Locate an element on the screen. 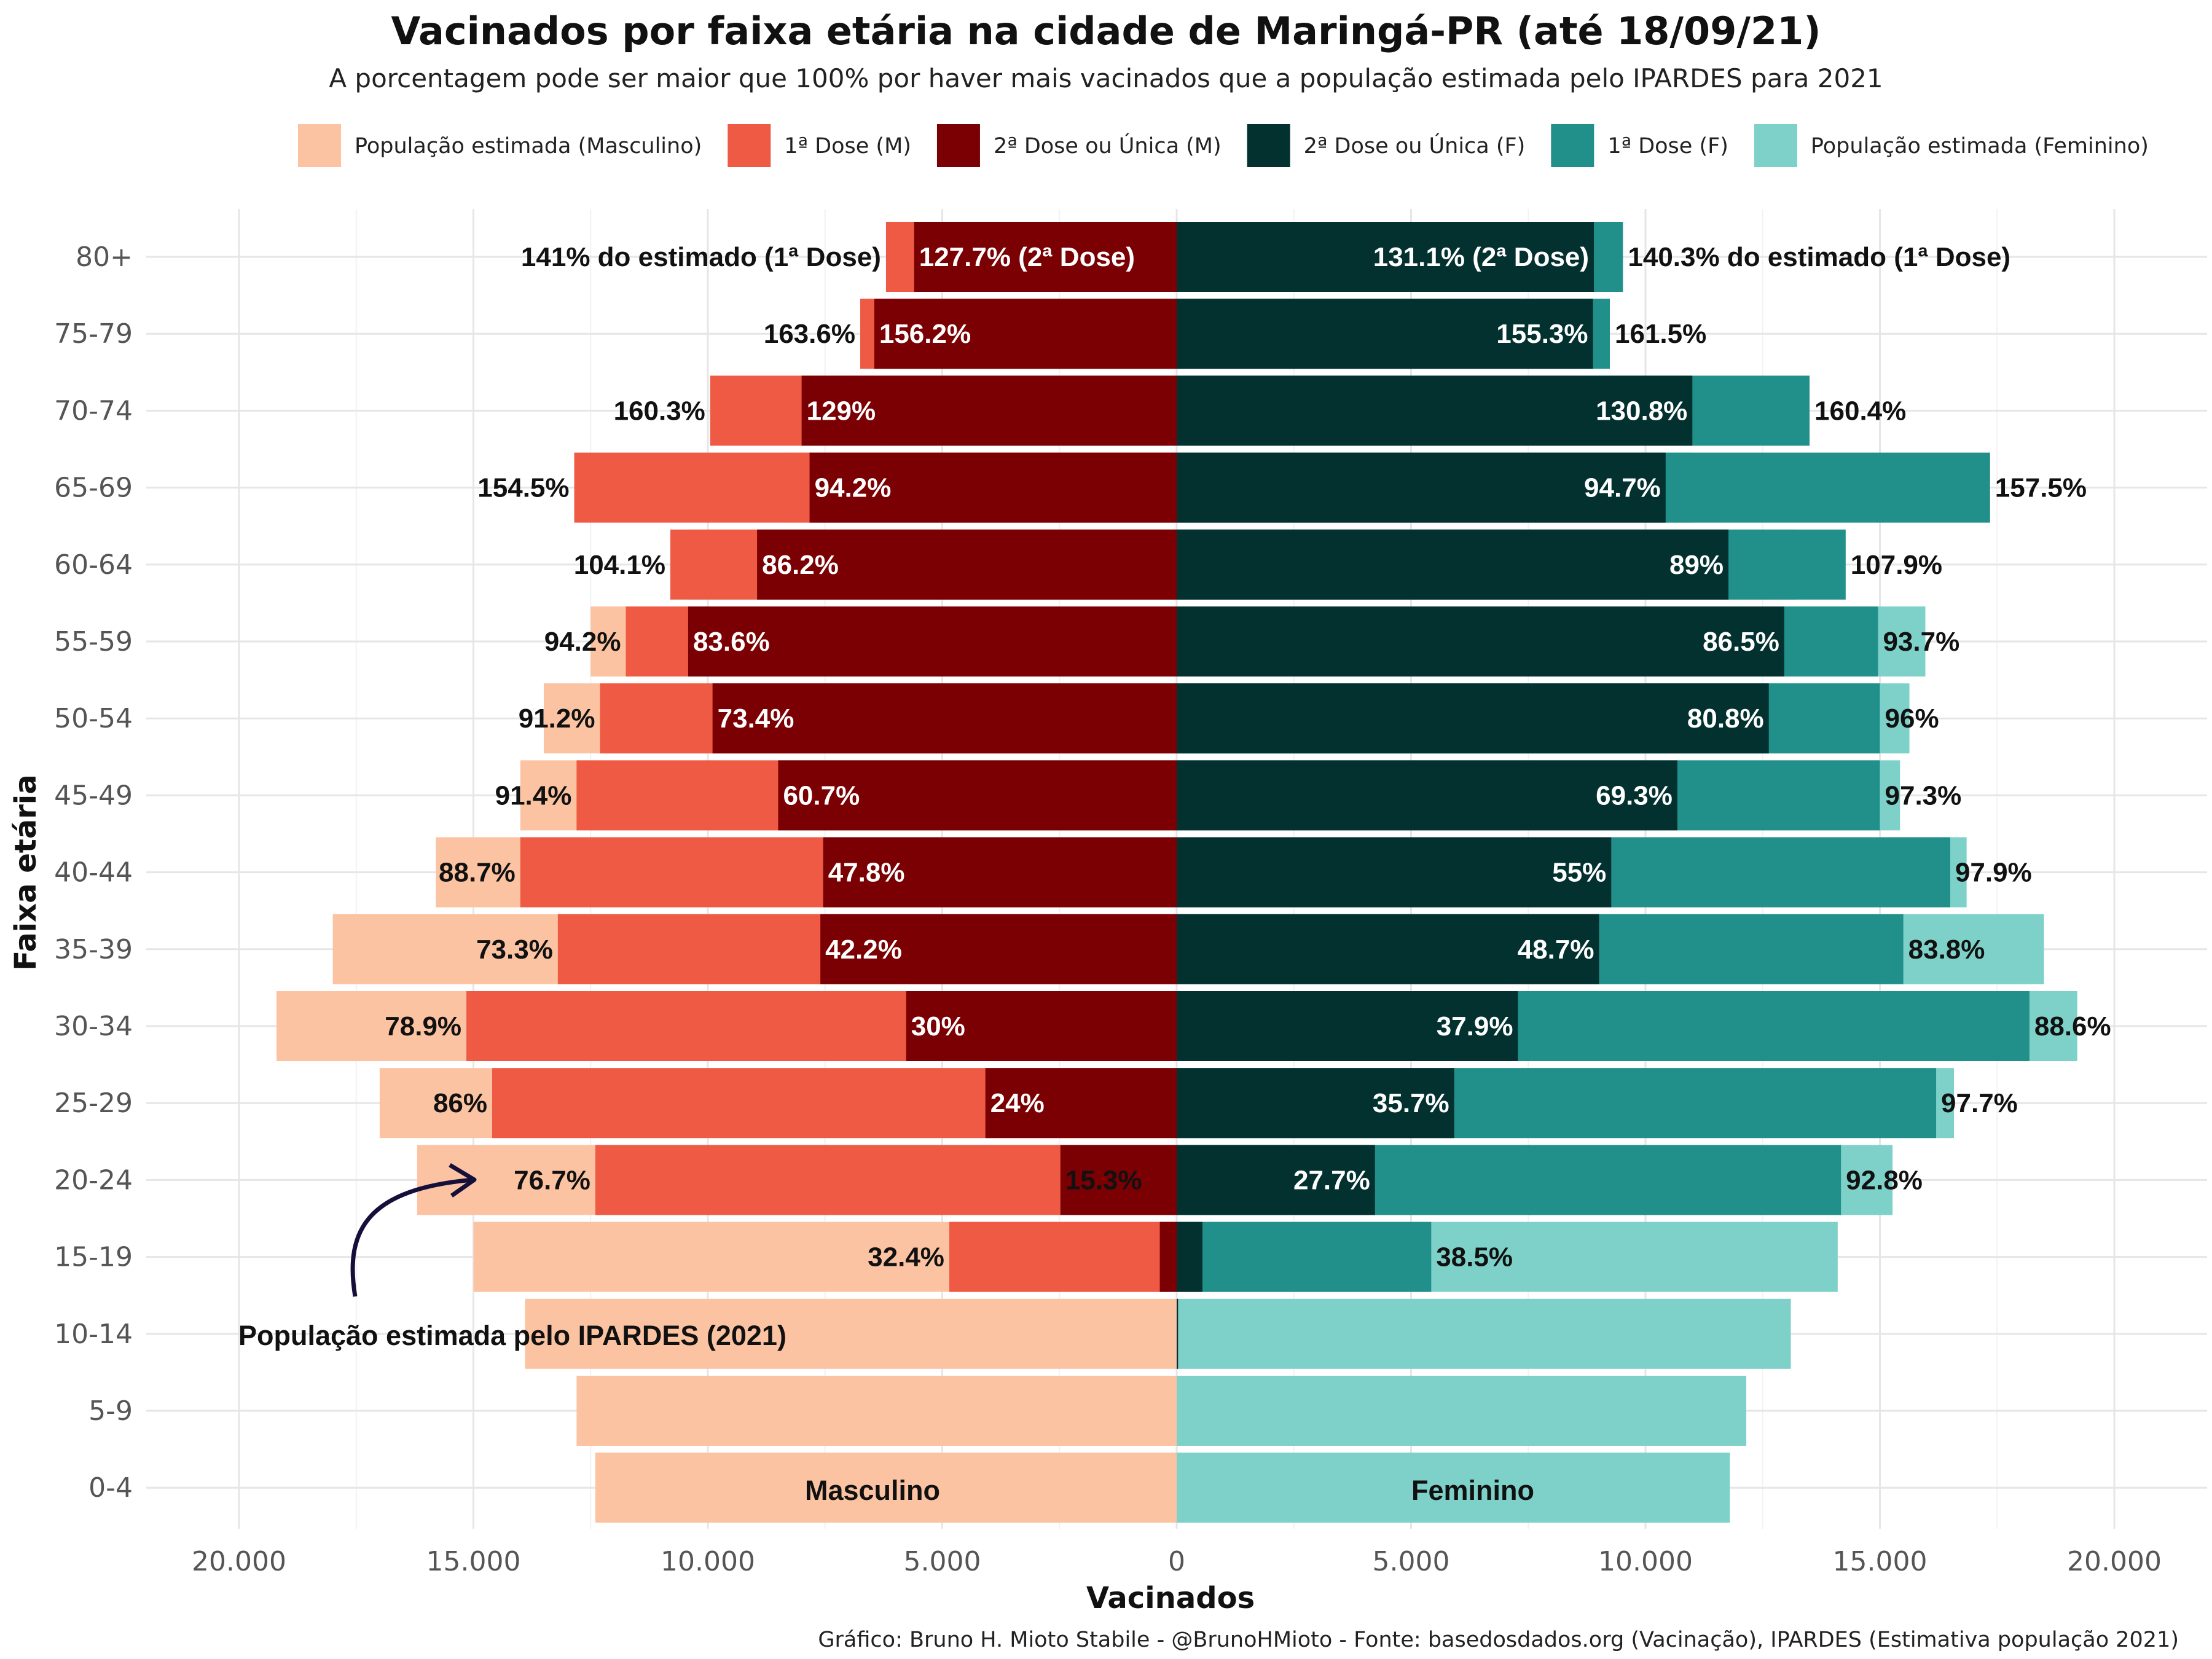 This screenshot has height=1659, width=2212. label-m-1st-dose: 94.2% is located at coordinates (582, 642).